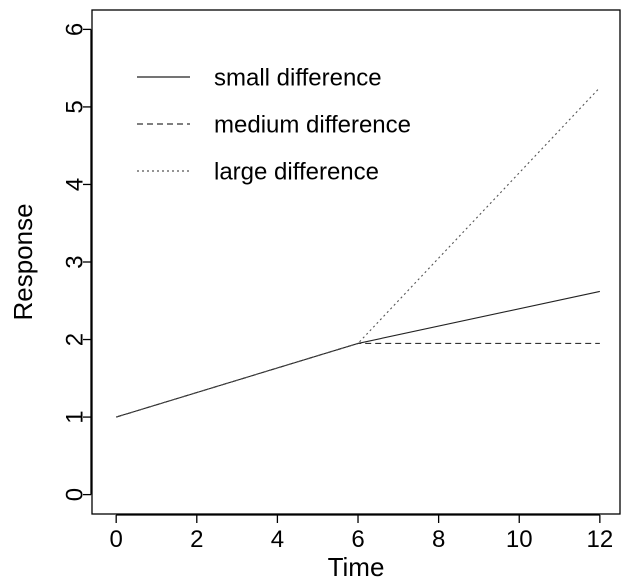 The height and width of the screenshot is (583, 622). I want to click on legend-label: small difference, so click(298, 77).